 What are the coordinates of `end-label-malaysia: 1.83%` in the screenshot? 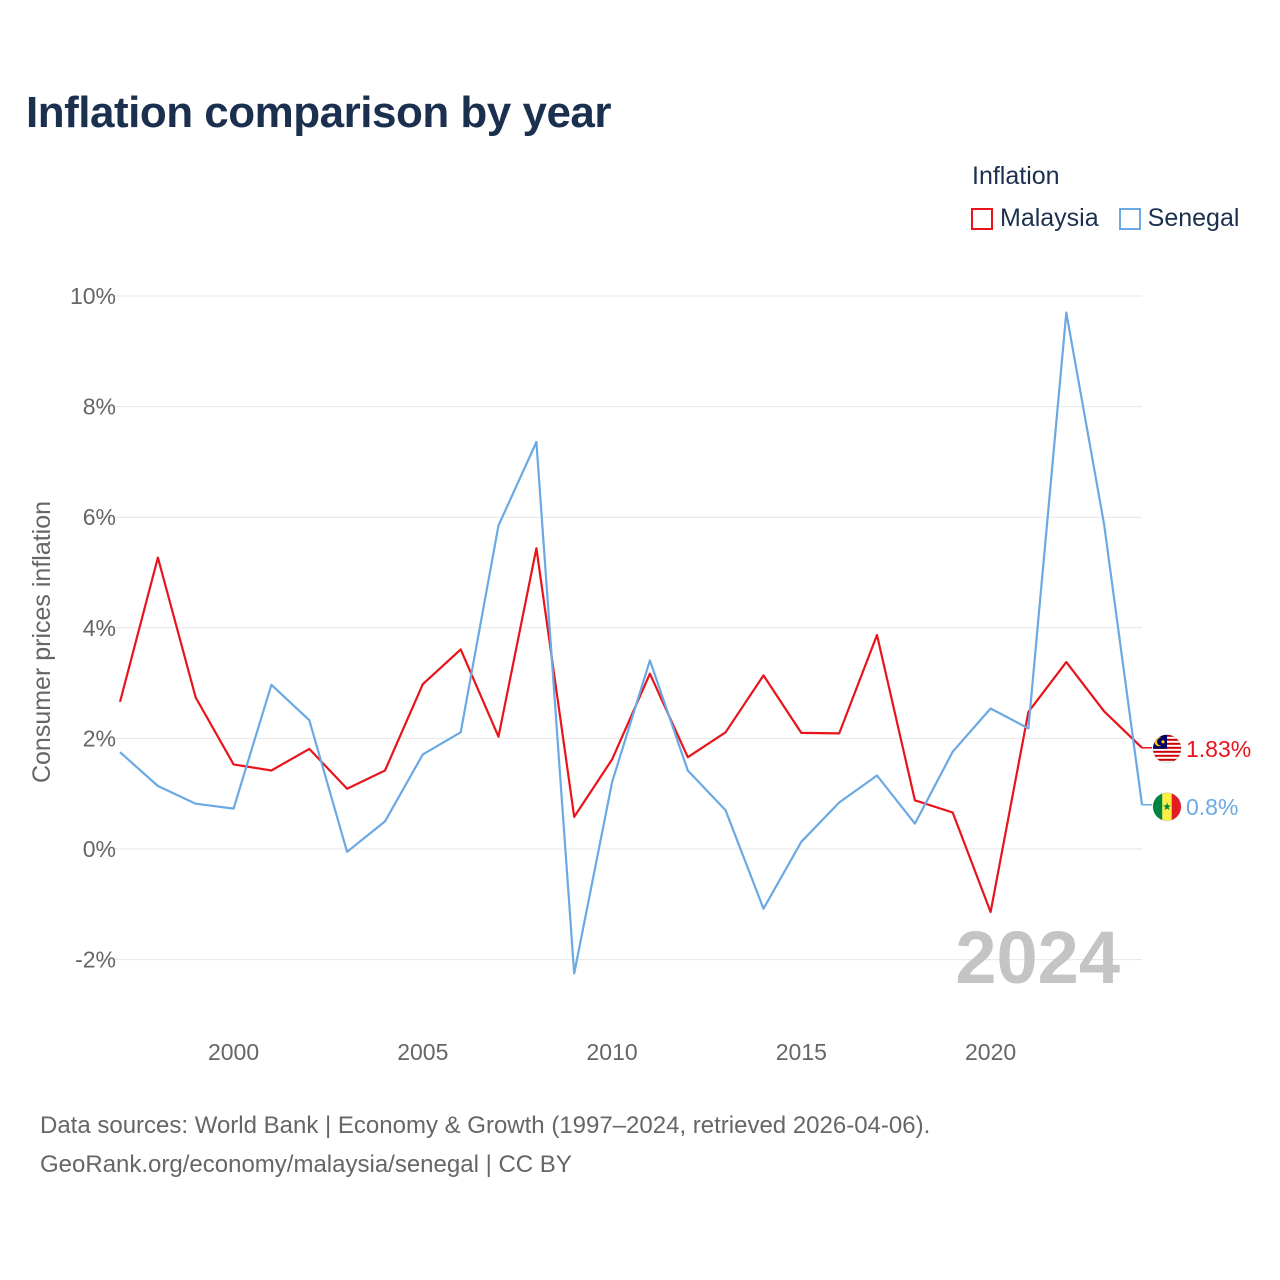 It's located at (1218, 749).